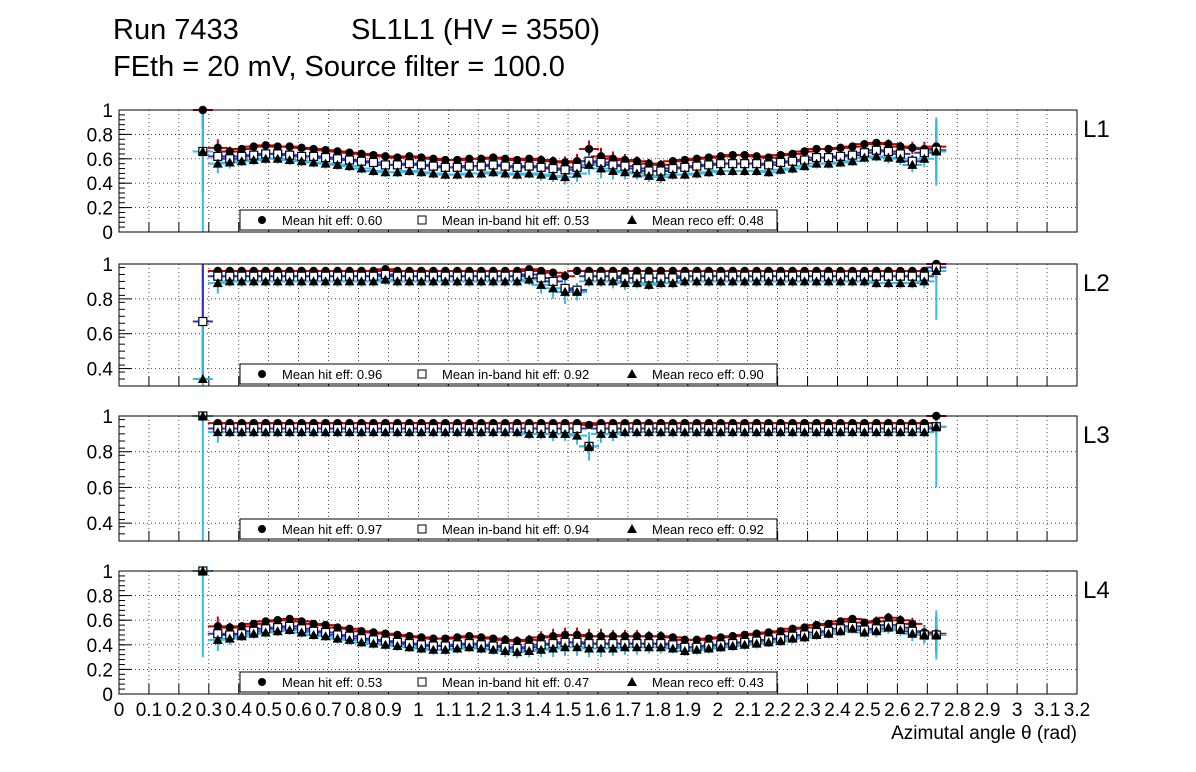 This screenshot has width=1196, height=772. What do you see at coordinates (119, 710) in the screenshot?
I see `x-tick-label: 0` at bounding box center [119, 710].